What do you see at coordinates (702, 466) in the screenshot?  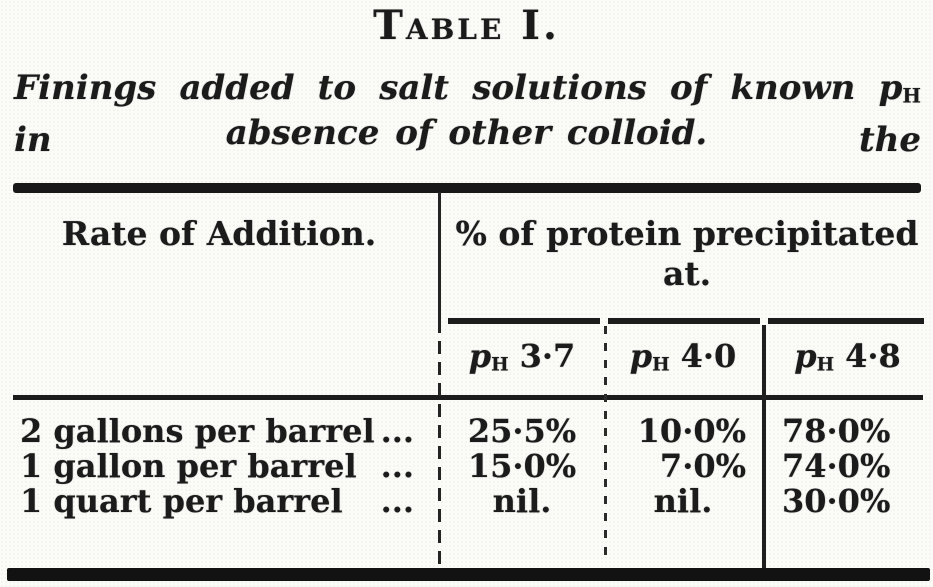 I see `cell-value: 7·0%` at bounding box center [702, 466].